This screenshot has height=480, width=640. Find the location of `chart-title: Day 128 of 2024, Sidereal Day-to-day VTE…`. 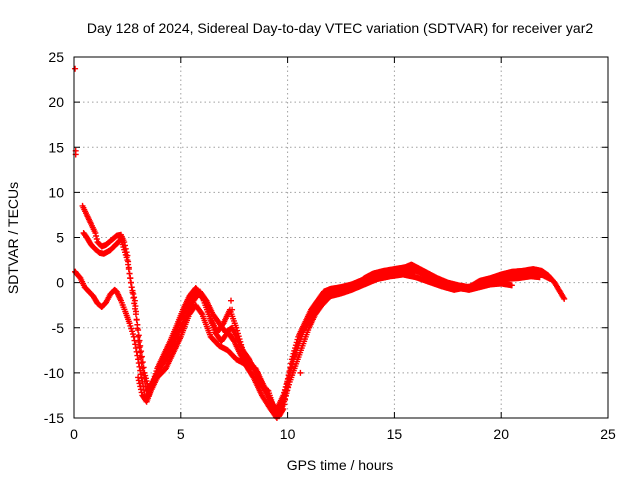

chart-title: Day 128 of 2024, Sidereal Day-to-day VTE… is located at coordinates (340, 28).